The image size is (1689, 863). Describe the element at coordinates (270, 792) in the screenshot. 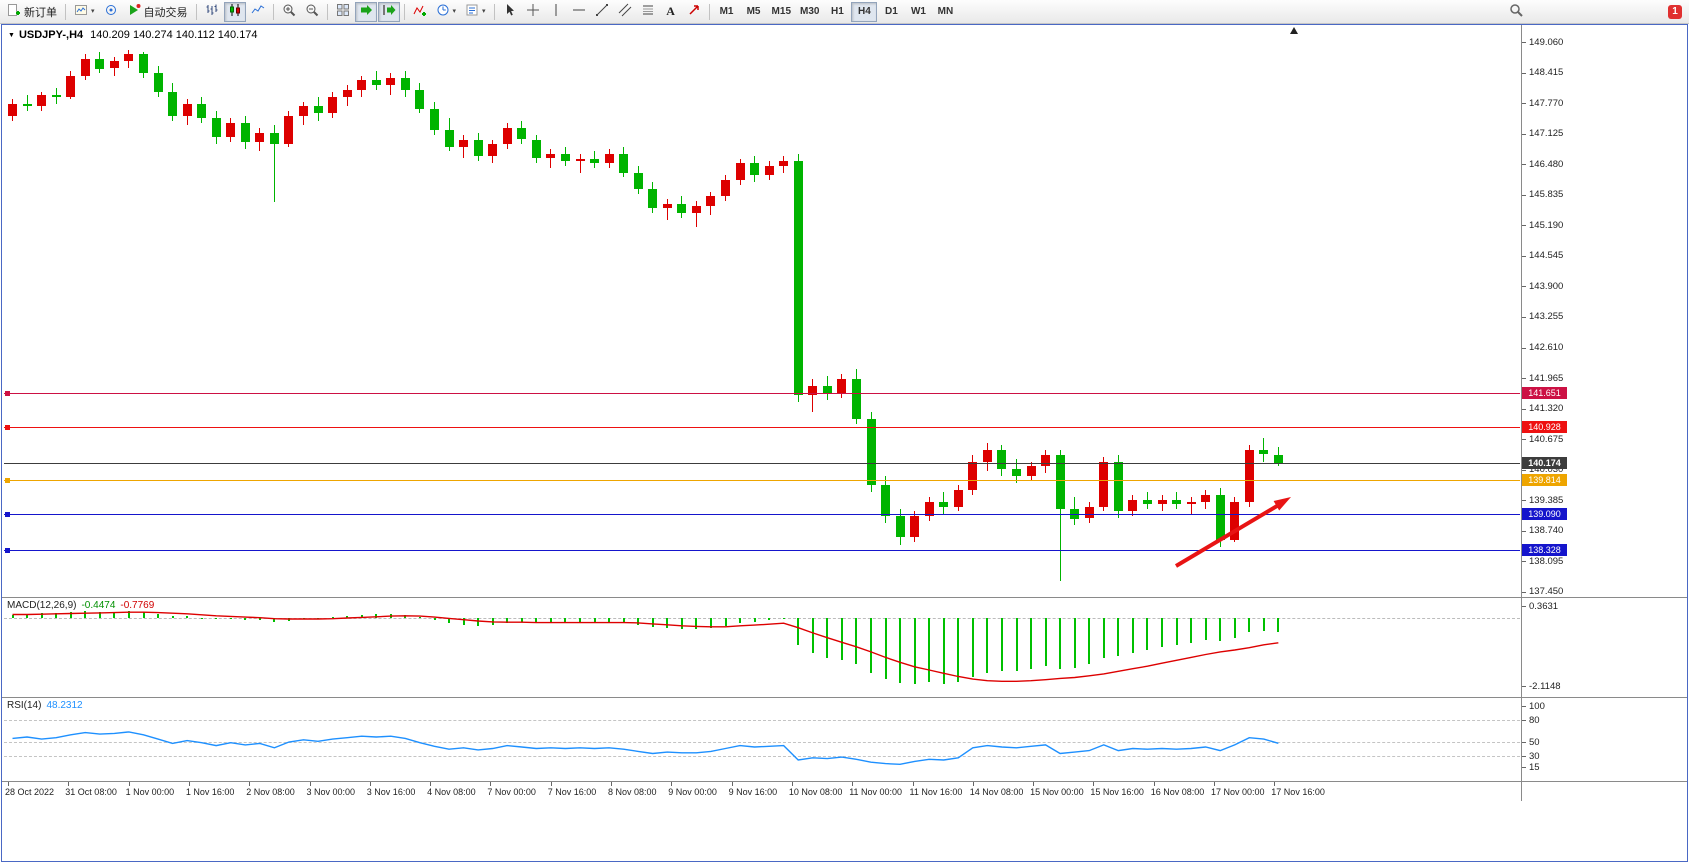

I see `time-axis-label: 2 Nov 08:00` at that location.